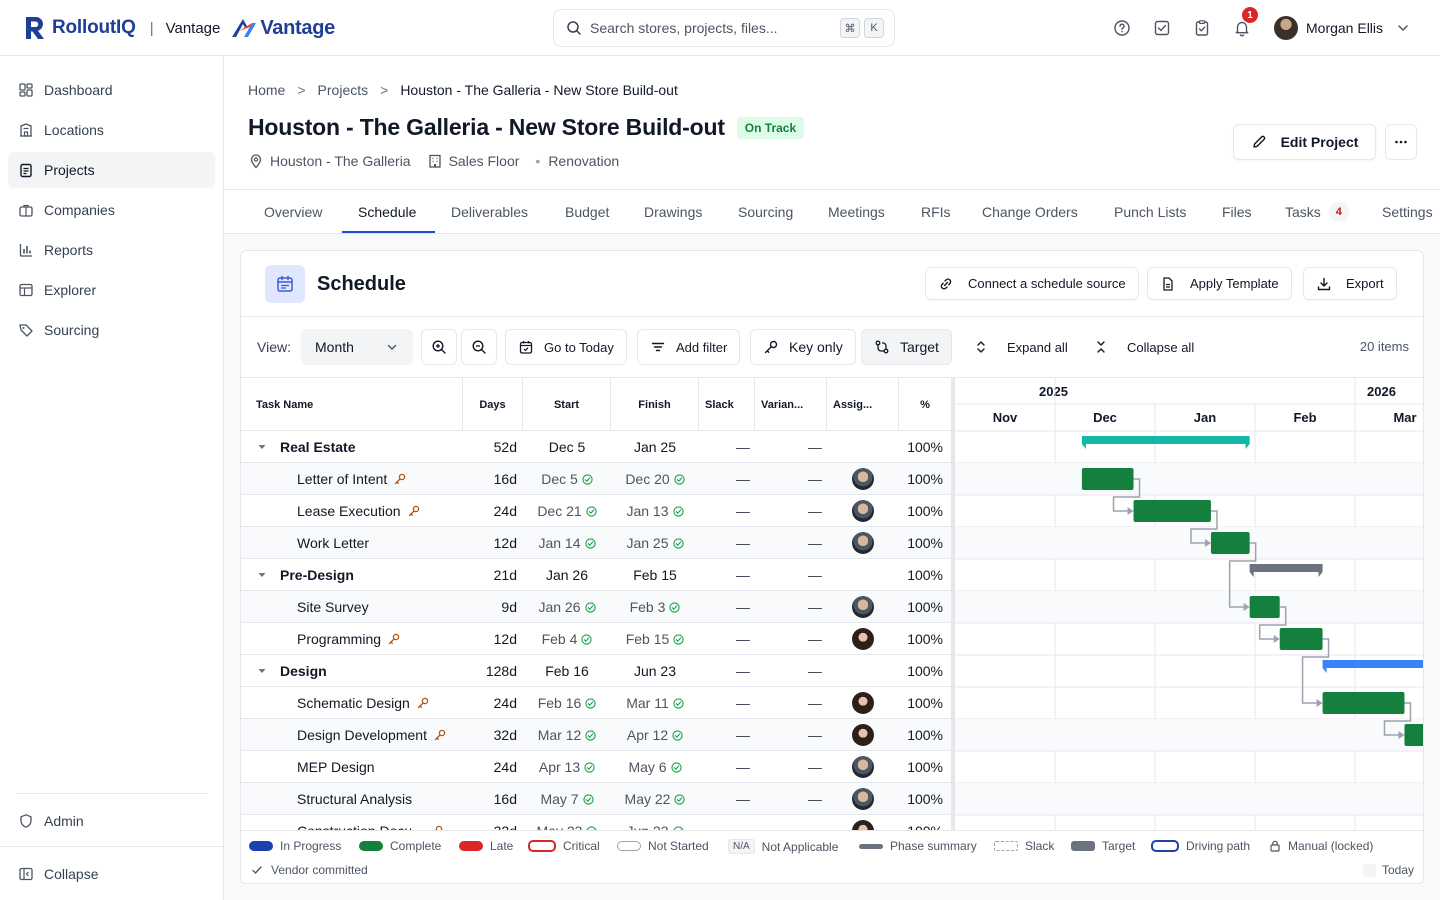 Image resolution: width=1440 pixels, height=900 pixels. I want to click on tab-schedule: Schedule, so click(387, 212).